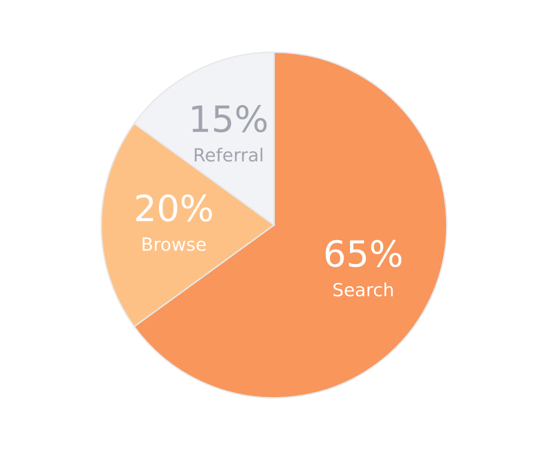 This screenshot has width=548, height=450. Describe the element at coordinates (174, 208) in the screenshot. I see `data-label: 20%` at that location.